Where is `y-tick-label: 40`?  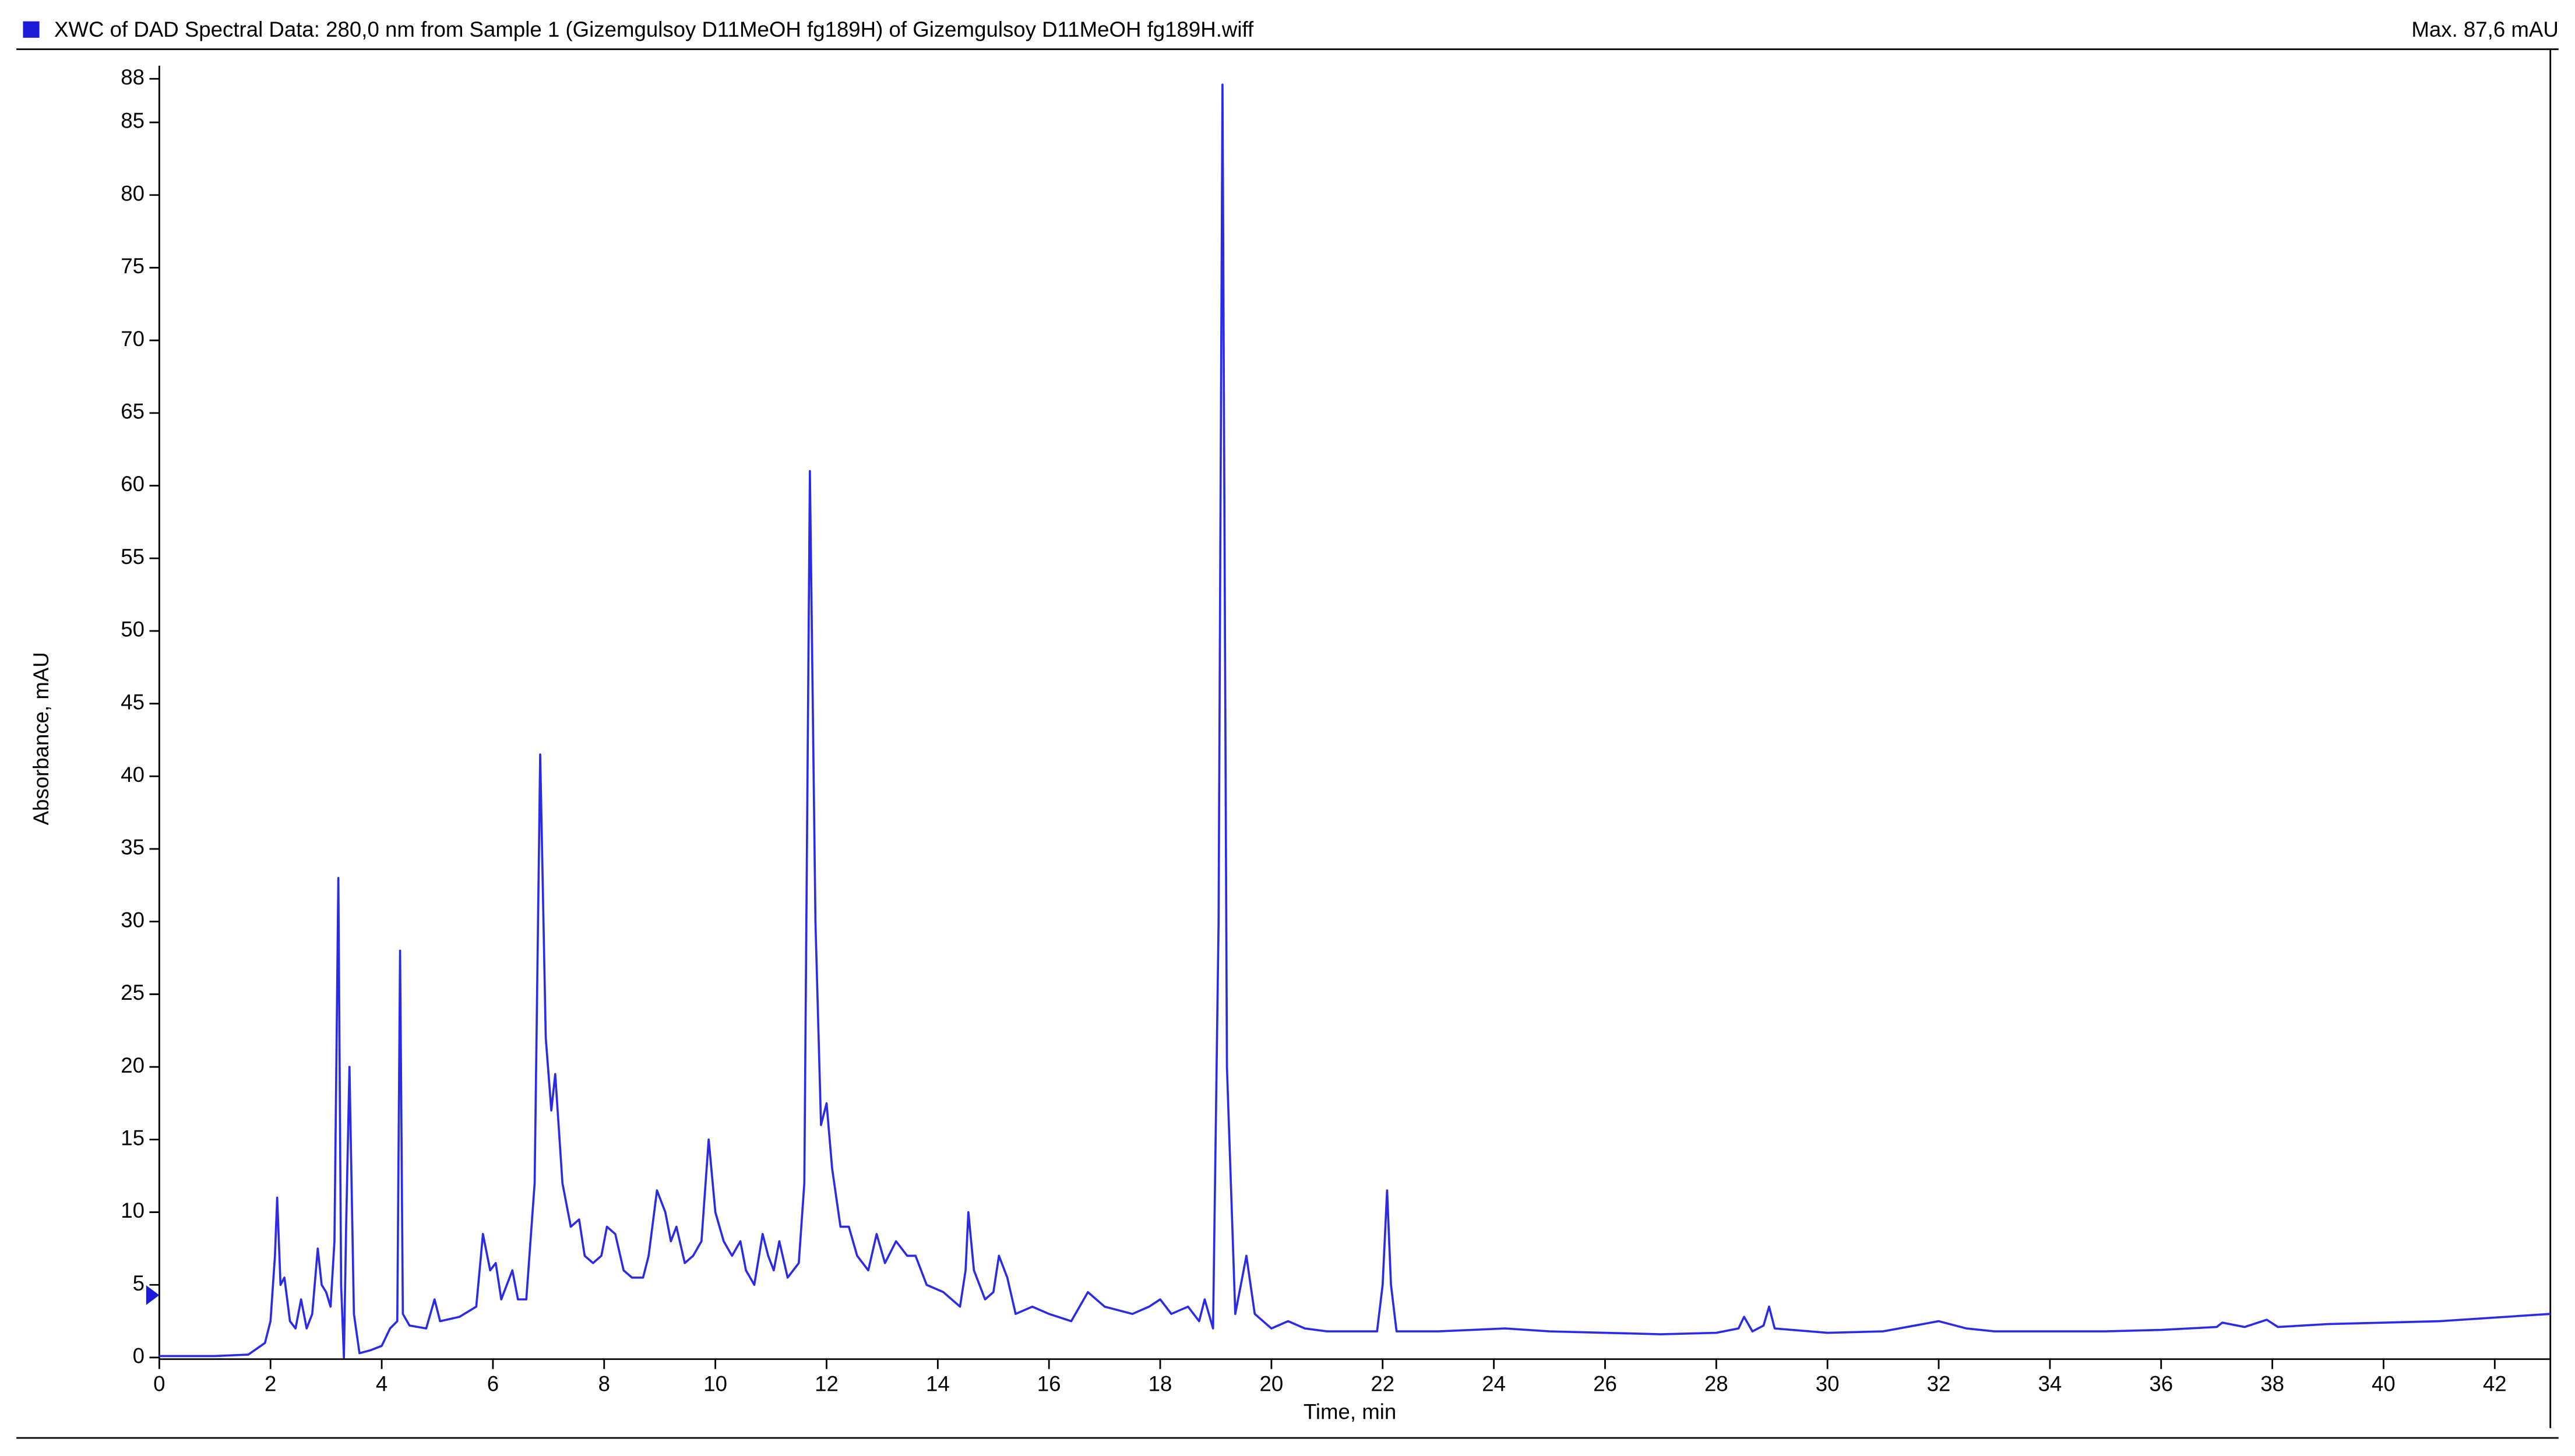
y-tick-label: 40 is located at coordinates (133, 775).